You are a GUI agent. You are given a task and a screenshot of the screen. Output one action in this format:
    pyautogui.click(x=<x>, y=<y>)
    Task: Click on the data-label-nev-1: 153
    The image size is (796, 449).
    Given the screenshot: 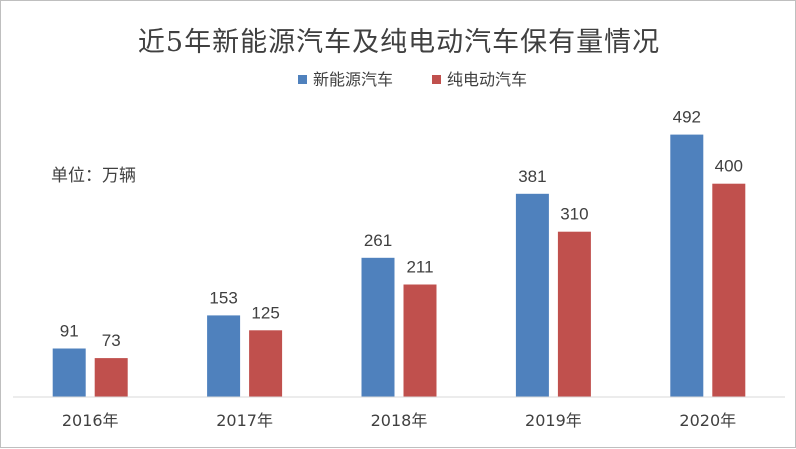 What is the action you would take?
    pyautogui.click(x=223, y=297)
    